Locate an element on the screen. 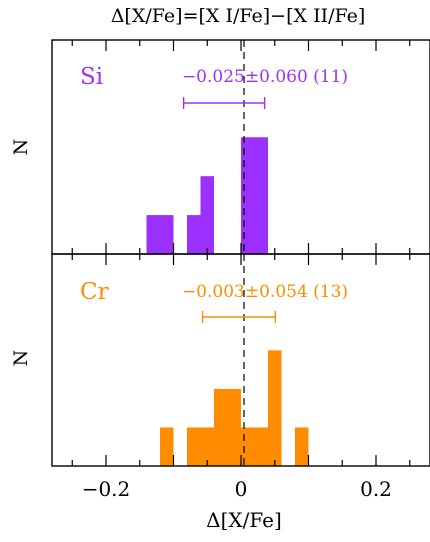 The image size is (430, 542). cr-error-bar is located at coordinates (239, 317).